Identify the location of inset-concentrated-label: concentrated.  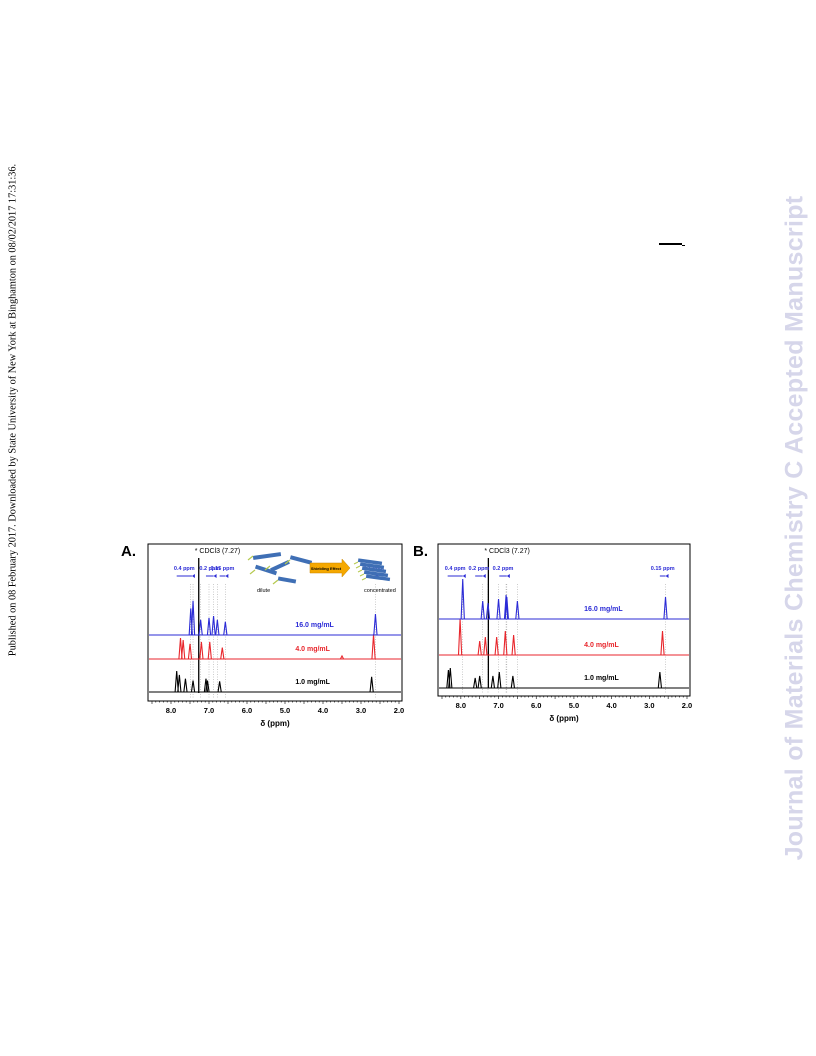
(380, 591).